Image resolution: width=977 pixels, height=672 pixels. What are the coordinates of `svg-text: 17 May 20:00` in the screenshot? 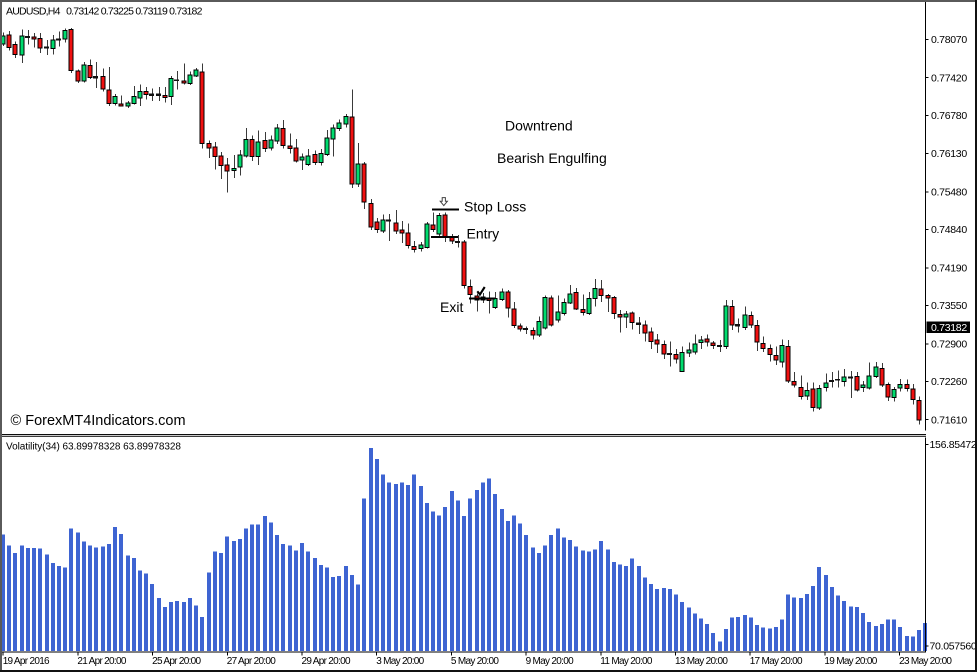 It's located at (776, 661).